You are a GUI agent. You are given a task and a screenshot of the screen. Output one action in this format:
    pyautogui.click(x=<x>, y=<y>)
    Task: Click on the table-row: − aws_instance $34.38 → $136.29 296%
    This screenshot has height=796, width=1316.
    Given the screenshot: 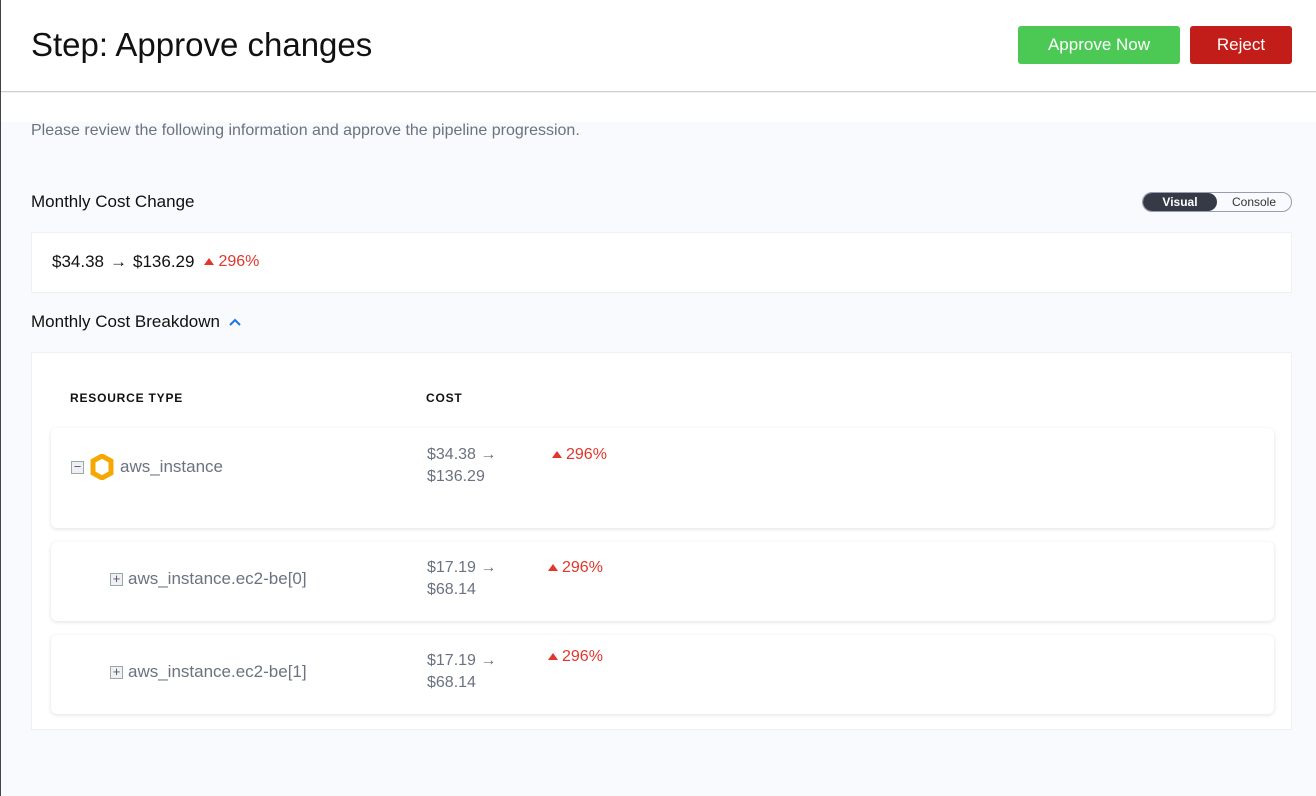 What is the action you would take?
    pyautogui.click(x=662, y=478)
    